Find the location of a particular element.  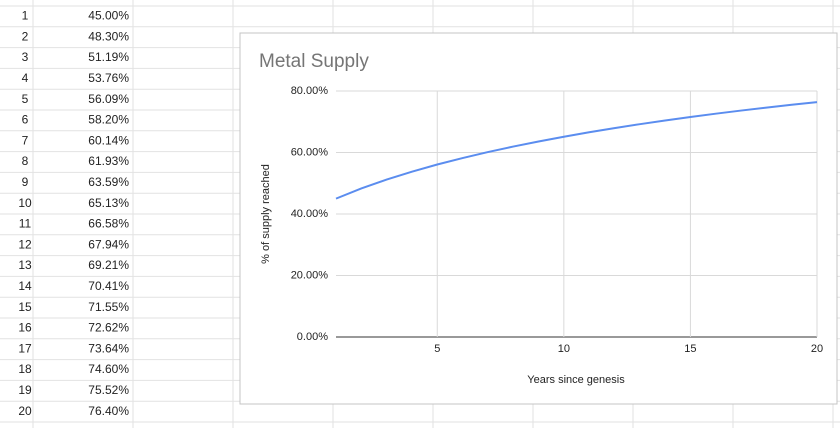

row-number: 17 is located at coordinates (25, 348).